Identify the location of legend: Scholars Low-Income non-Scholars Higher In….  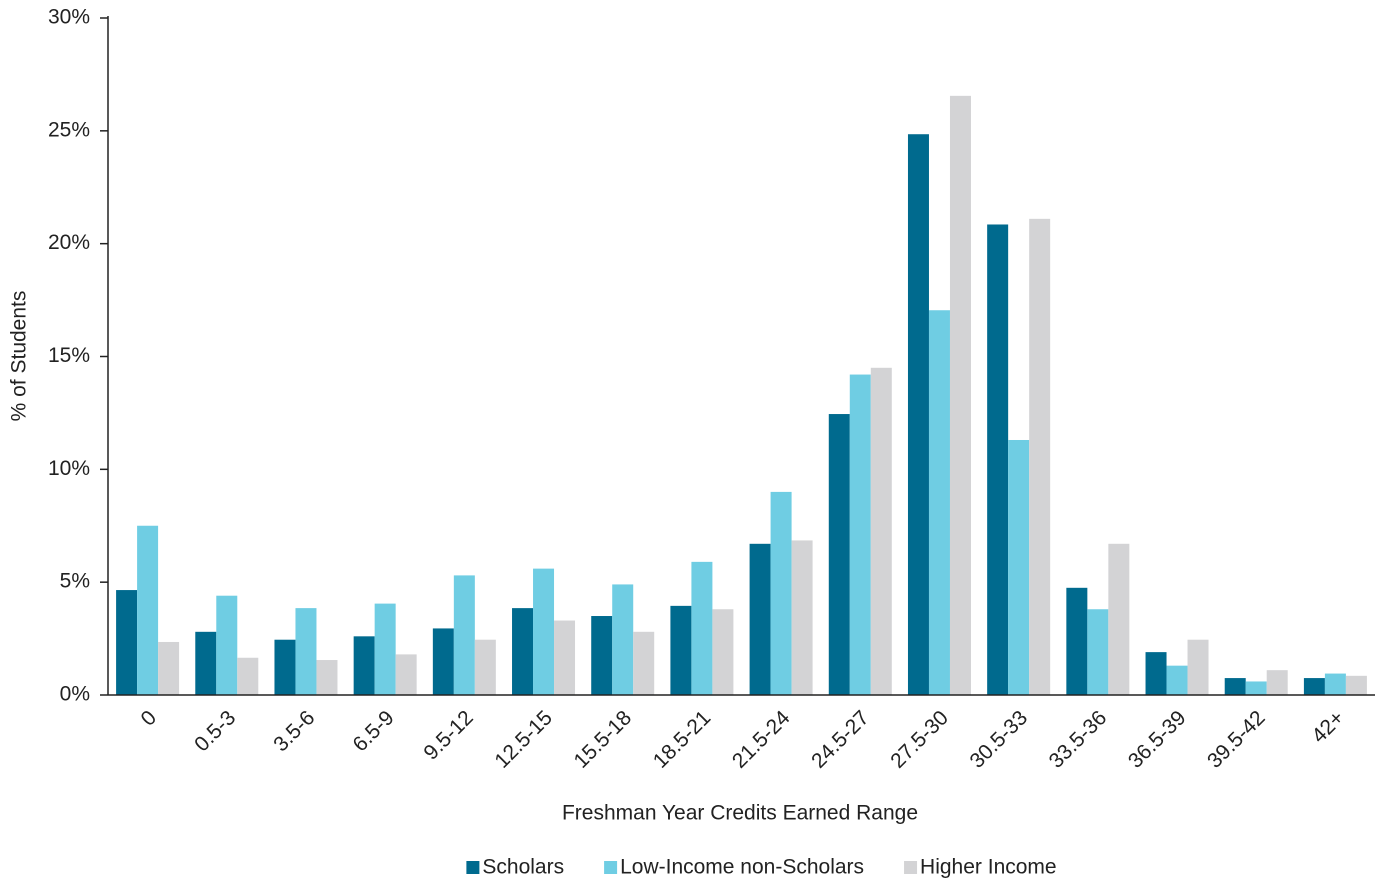
(761, 867).